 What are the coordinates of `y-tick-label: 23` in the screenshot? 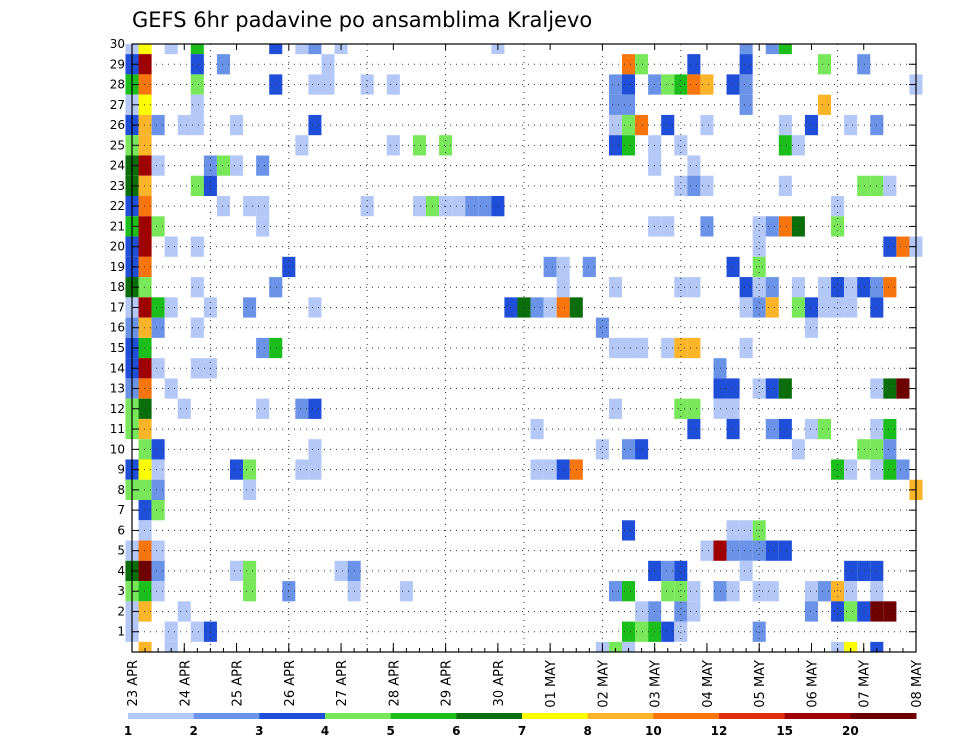 It's located at (117, 186).